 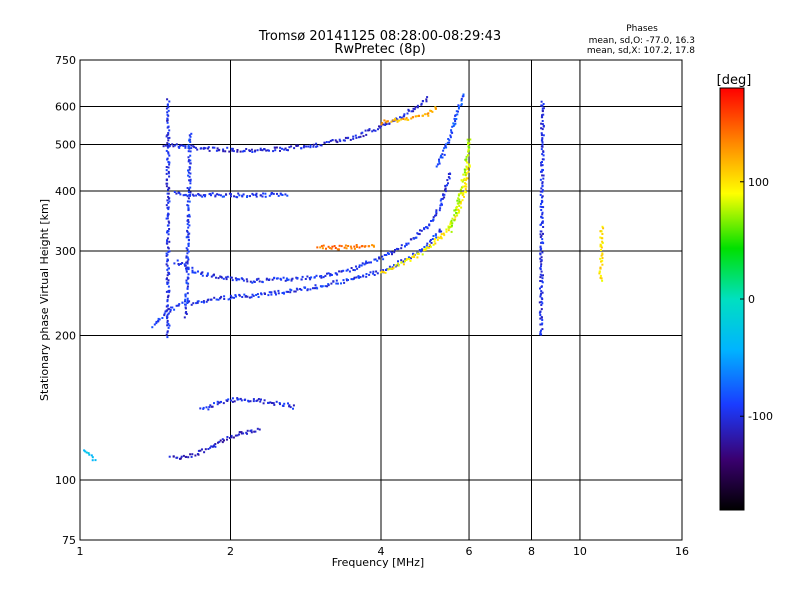 I want to click on x-tick-label: 6, so click(x=469, y=551).